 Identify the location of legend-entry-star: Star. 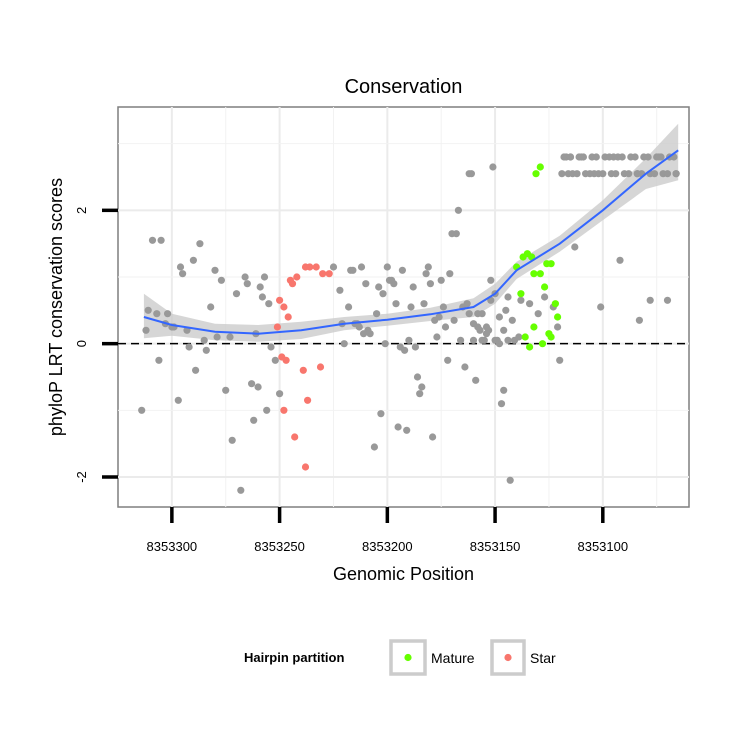
(523, 657).